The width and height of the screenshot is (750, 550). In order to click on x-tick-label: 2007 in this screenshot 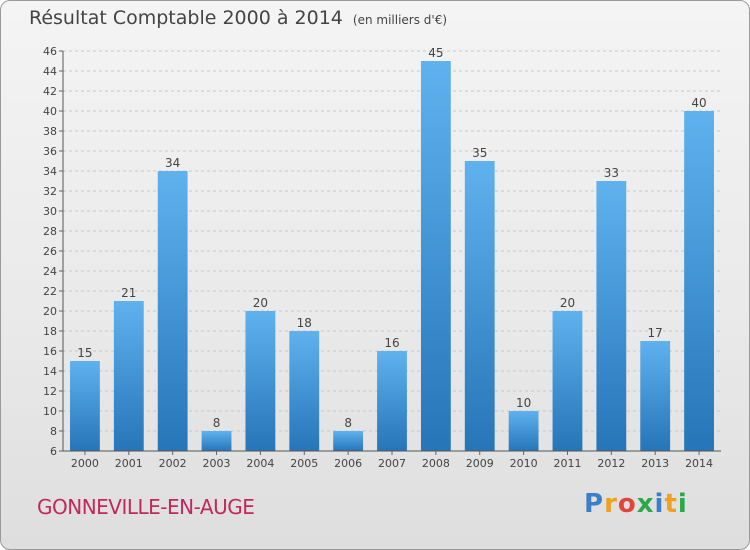, I will do `click(392, 463)`.